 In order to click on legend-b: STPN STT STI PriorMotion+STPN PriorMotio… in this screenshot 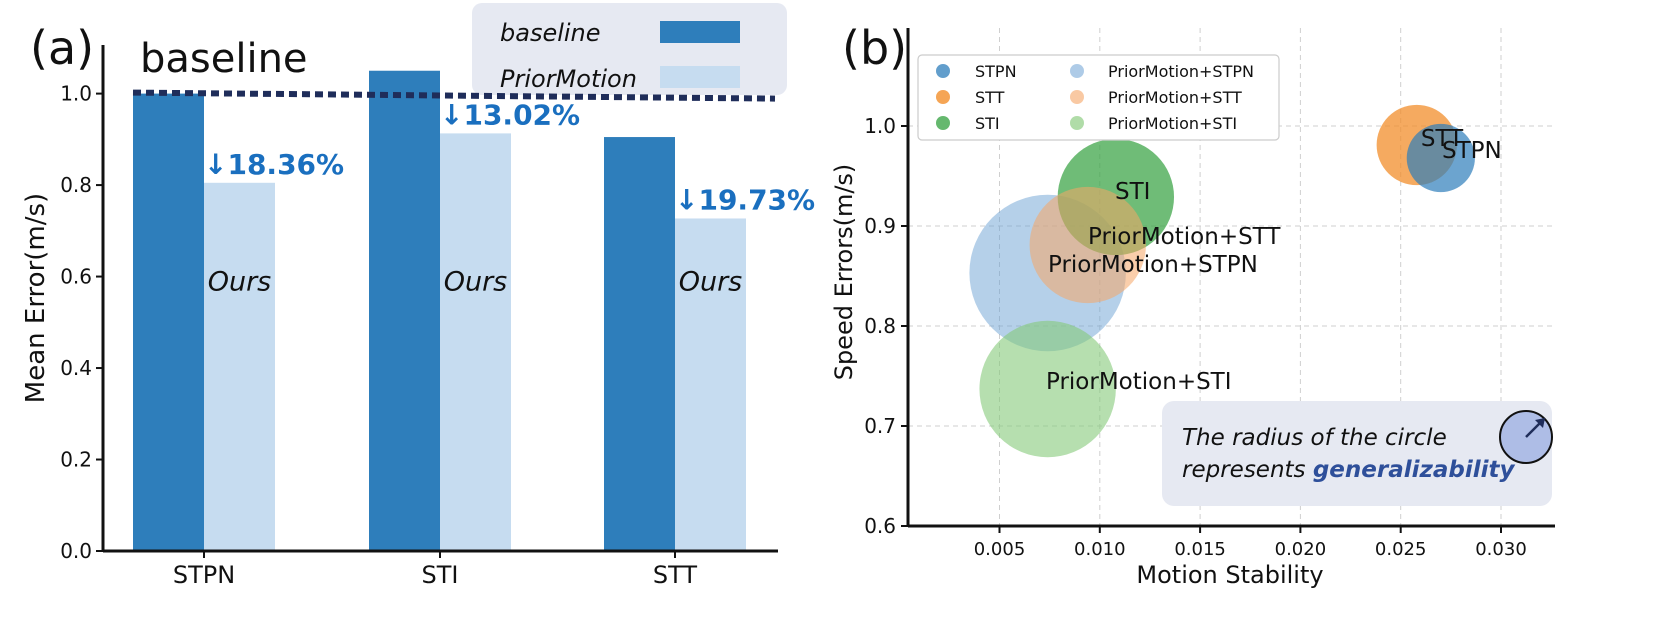, I will do `click(1098, 97)`.